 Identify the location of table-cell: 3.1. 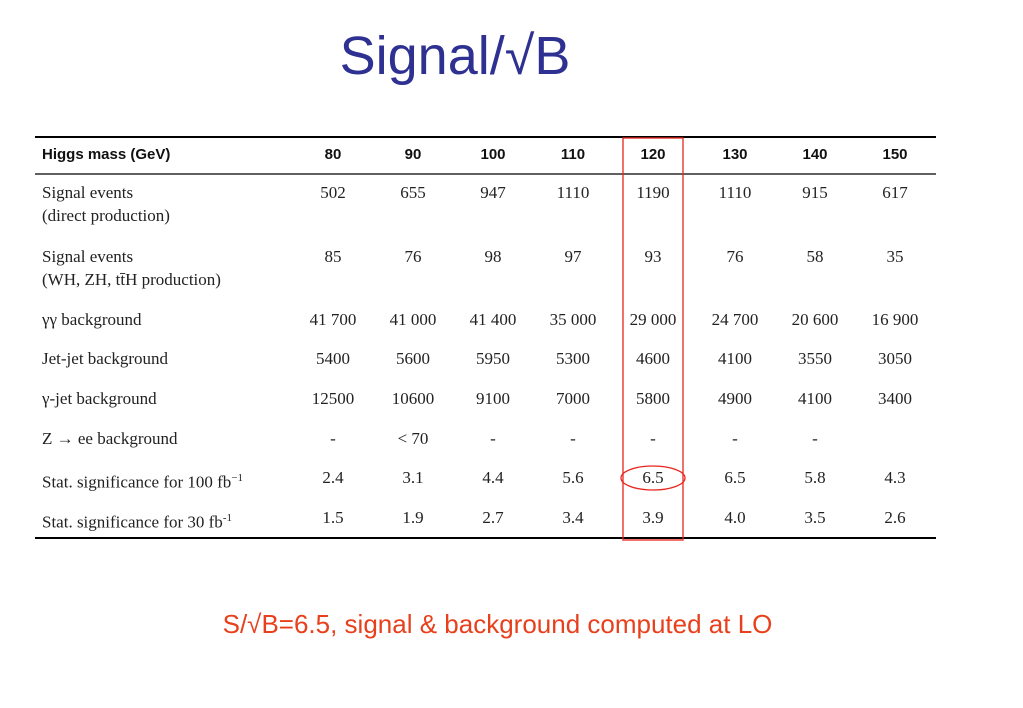
(413, 477).